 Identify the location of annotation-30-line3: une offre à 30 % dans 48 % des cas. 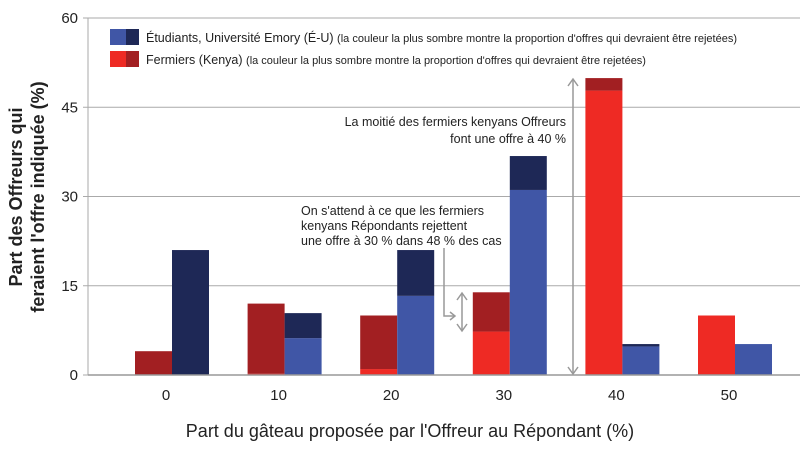
(401, 241).